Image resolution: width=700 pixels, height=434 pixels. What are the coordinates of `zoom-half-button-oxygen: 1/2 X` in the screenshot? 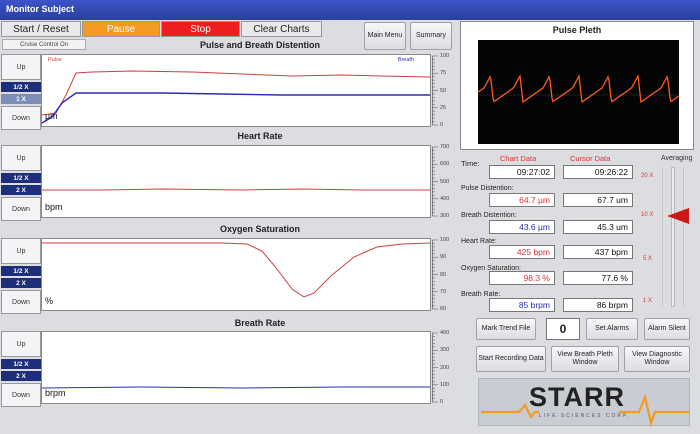 It's located at (21, 271).